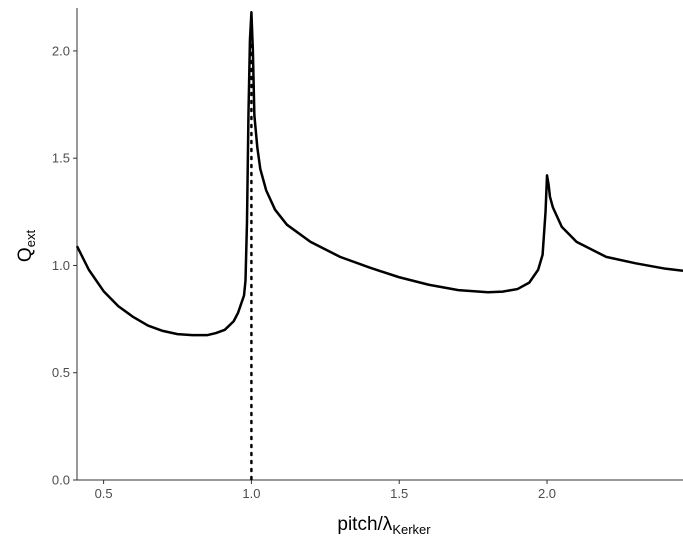  I want to click on y-tick-label: 2.0, so click(61, 50).